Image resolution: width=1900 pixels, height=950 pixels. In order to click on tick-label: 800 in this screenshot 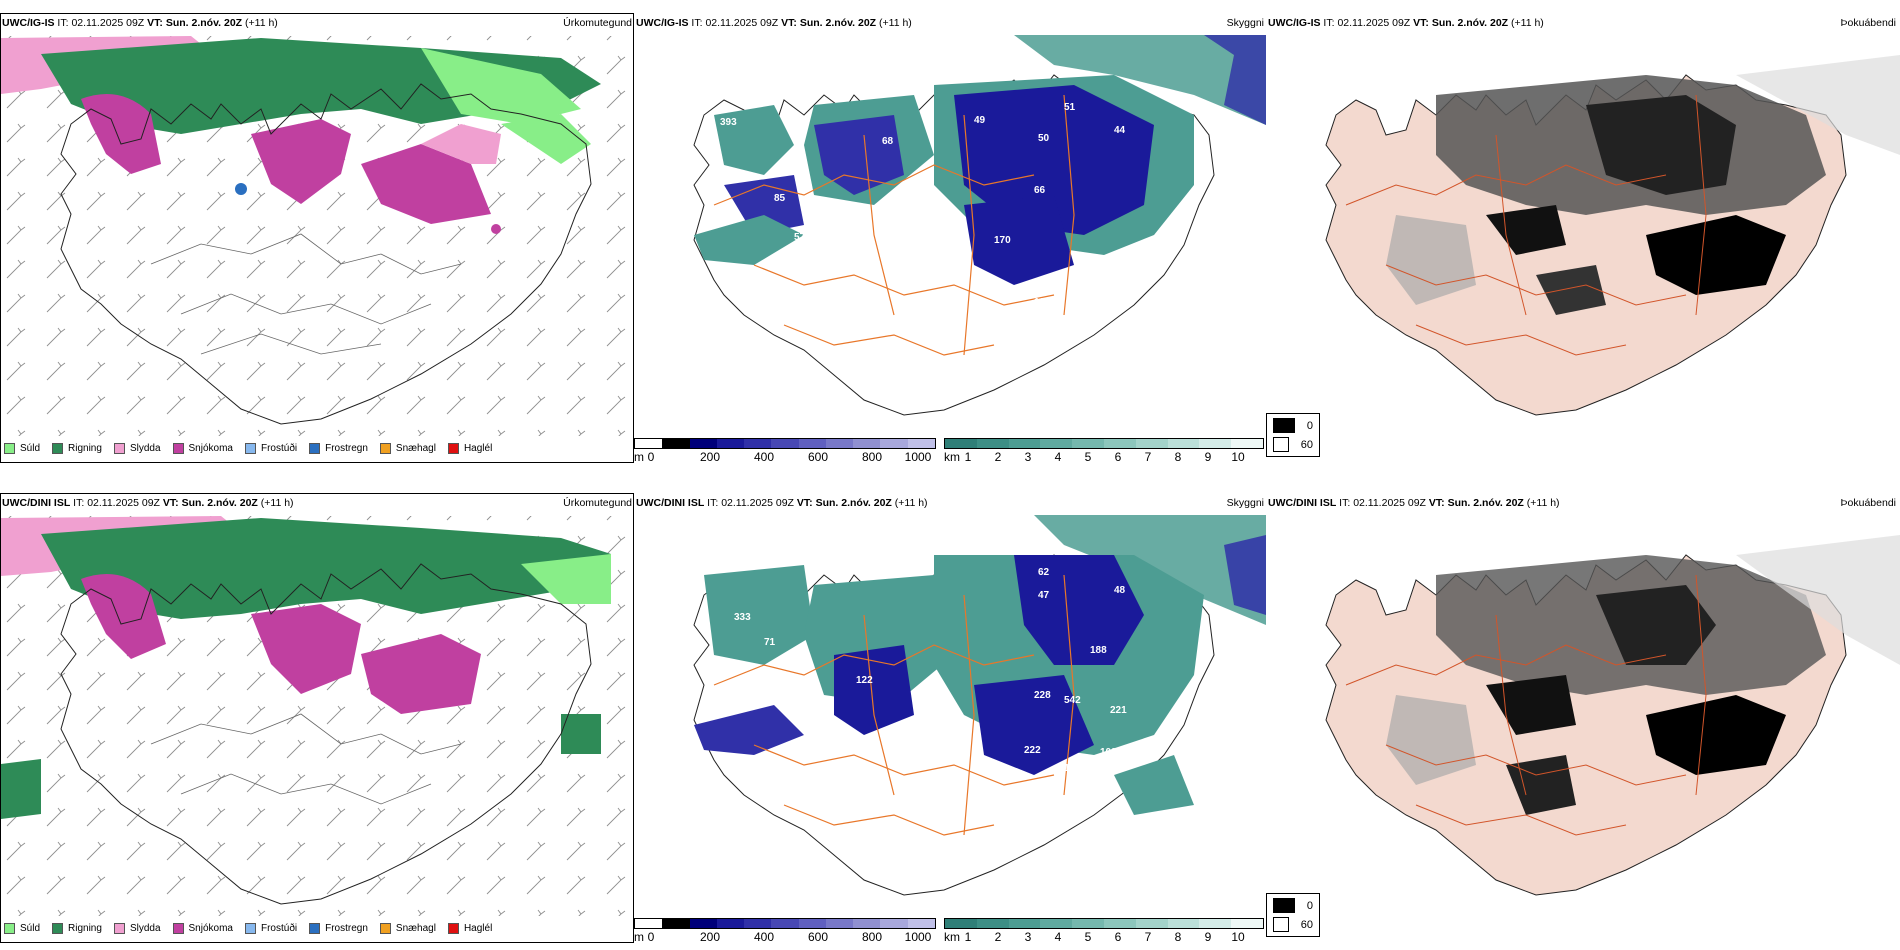, I will do `click(872, 937)`.